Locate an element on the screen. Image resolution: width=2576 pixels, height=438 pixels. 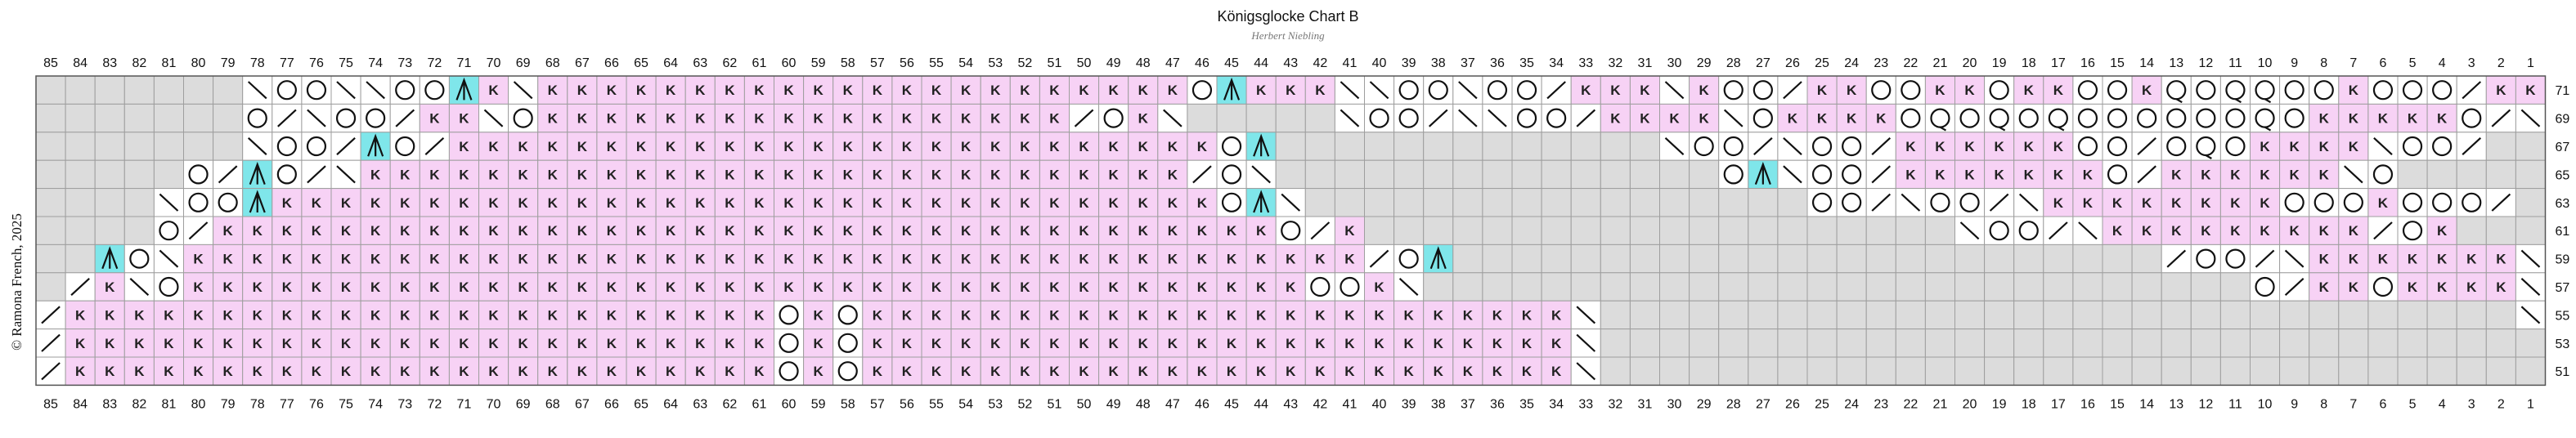
row-label: 59 is located at coordinates (2563, 260).